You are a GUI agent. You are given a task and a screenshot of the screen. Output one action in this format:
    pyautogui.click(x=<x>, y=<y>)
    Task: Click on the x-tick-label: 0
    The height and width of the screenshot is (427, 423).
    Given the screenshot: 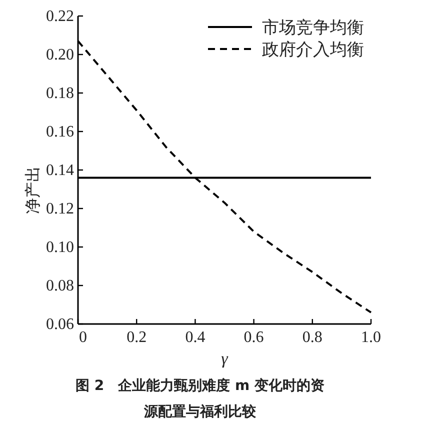 What is the action you would take?
    pyautogui.click(x=83, y=337)
    